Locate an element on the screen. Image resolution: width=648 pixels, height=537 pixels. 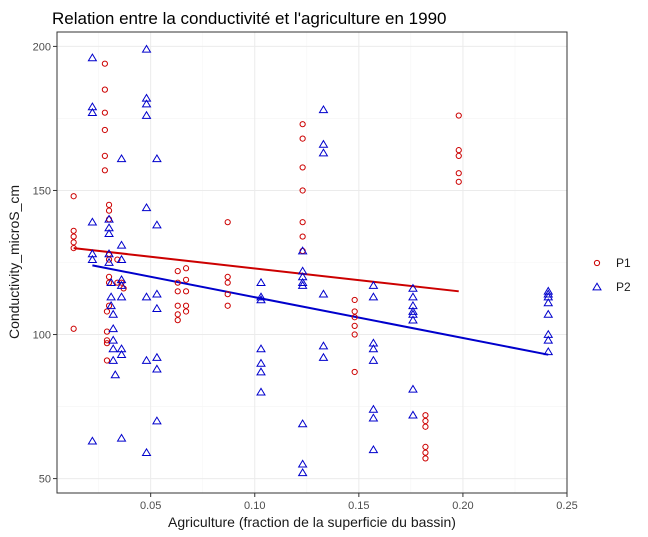
trend-line-p1 is located at coordinates (266, 270).